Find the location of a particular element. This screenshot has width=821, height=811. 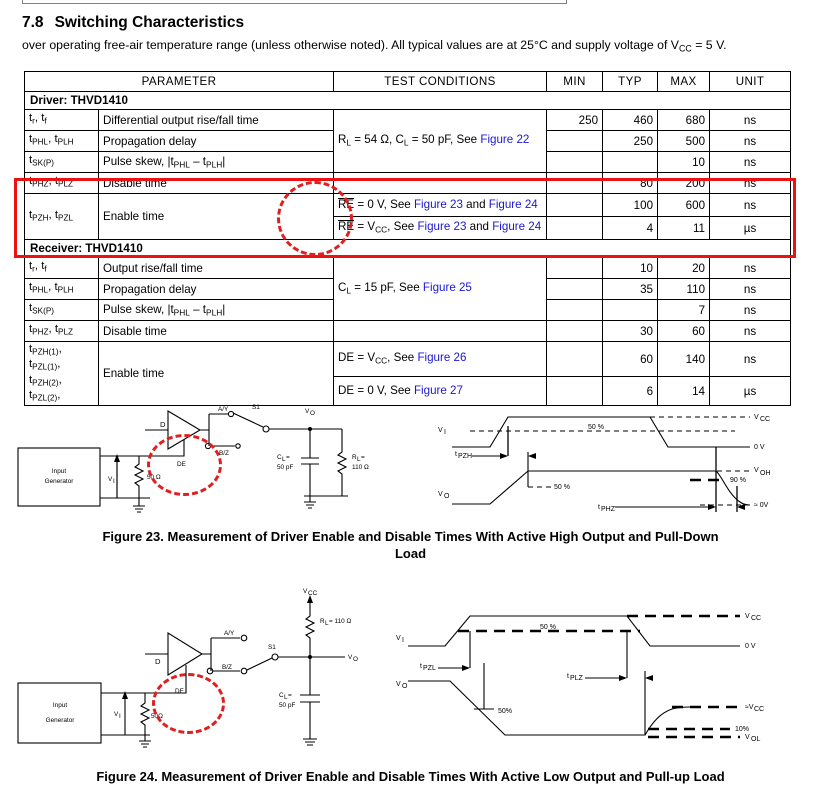

wf-pct90: 90 % is located at coordinates (738, 480).